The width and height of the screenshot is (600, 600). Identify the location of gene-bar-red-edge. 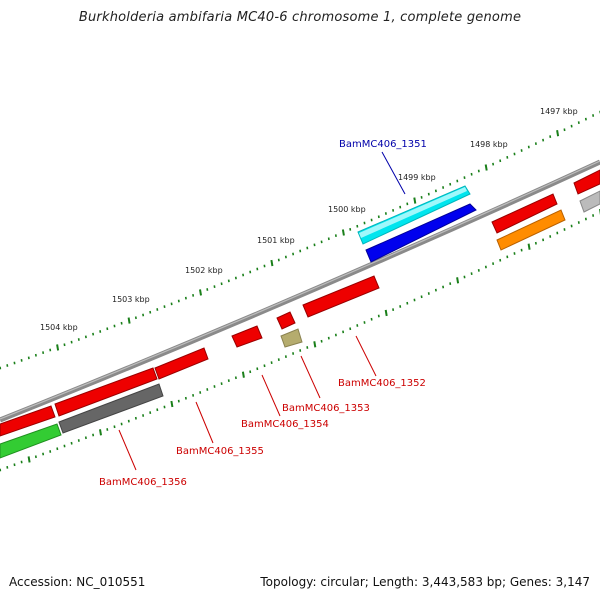
(586, 182).